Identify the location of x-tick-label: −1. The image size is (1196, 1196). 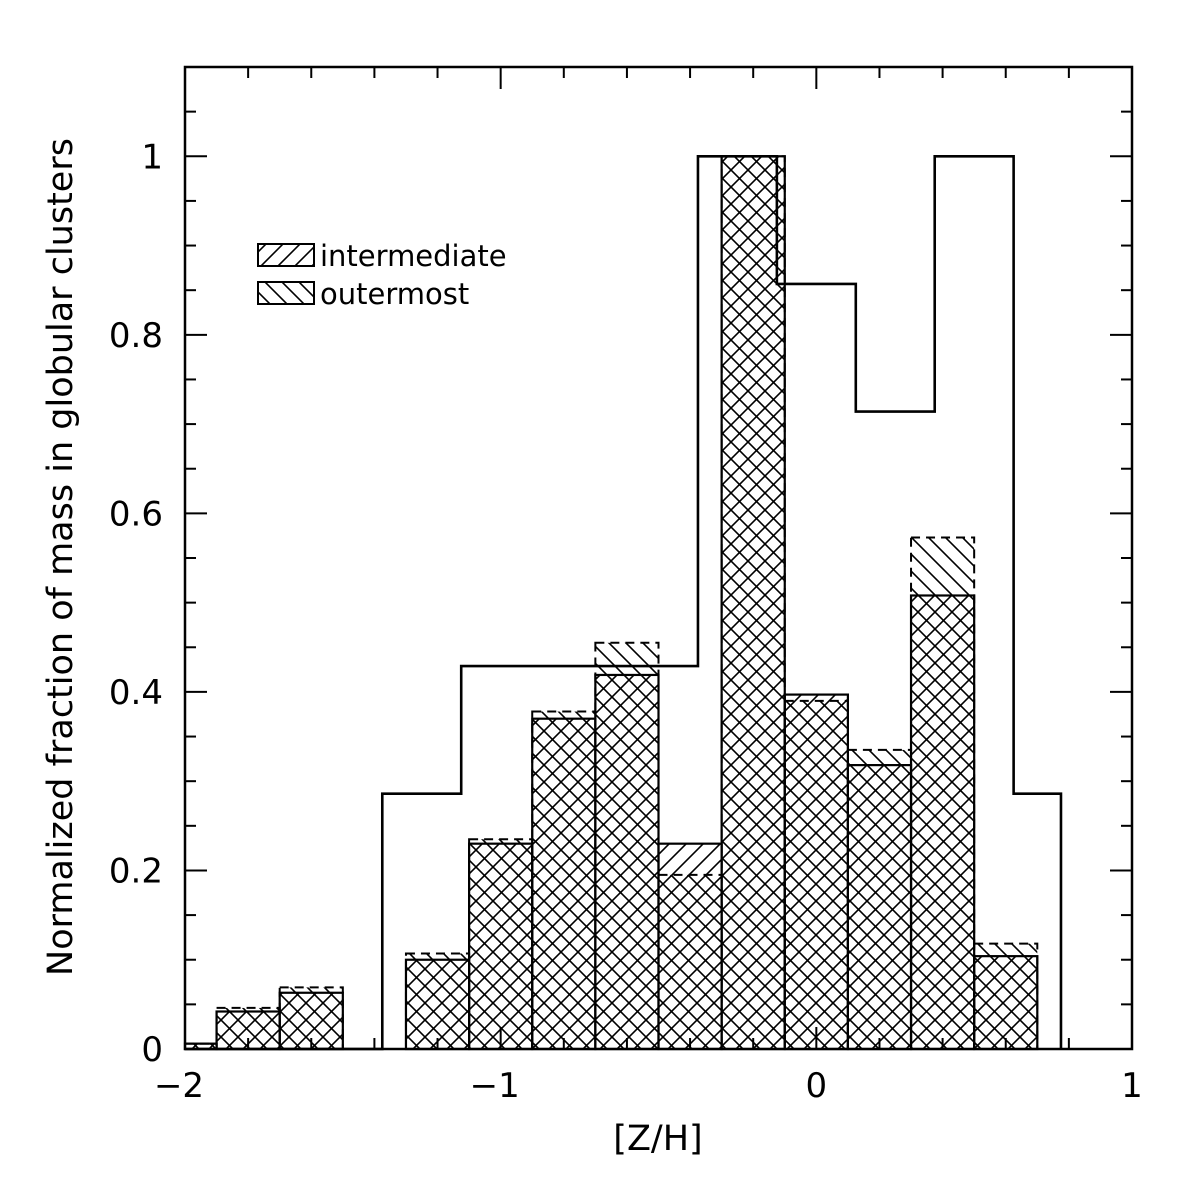
(495, 1086).